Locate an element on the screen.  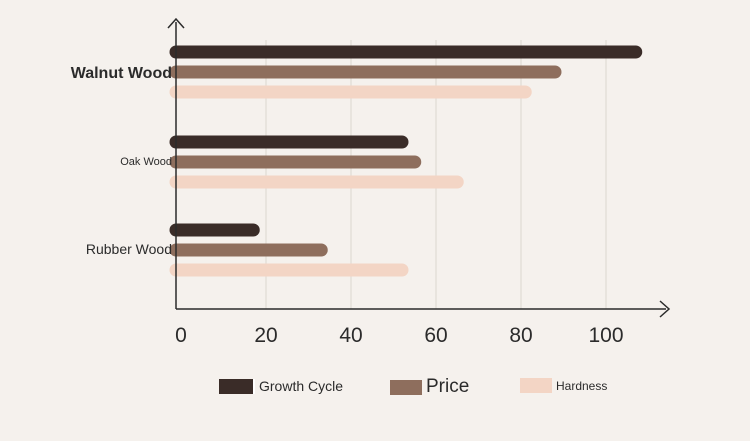
x-tick-label: 40 is located at coordinates (350, 335).